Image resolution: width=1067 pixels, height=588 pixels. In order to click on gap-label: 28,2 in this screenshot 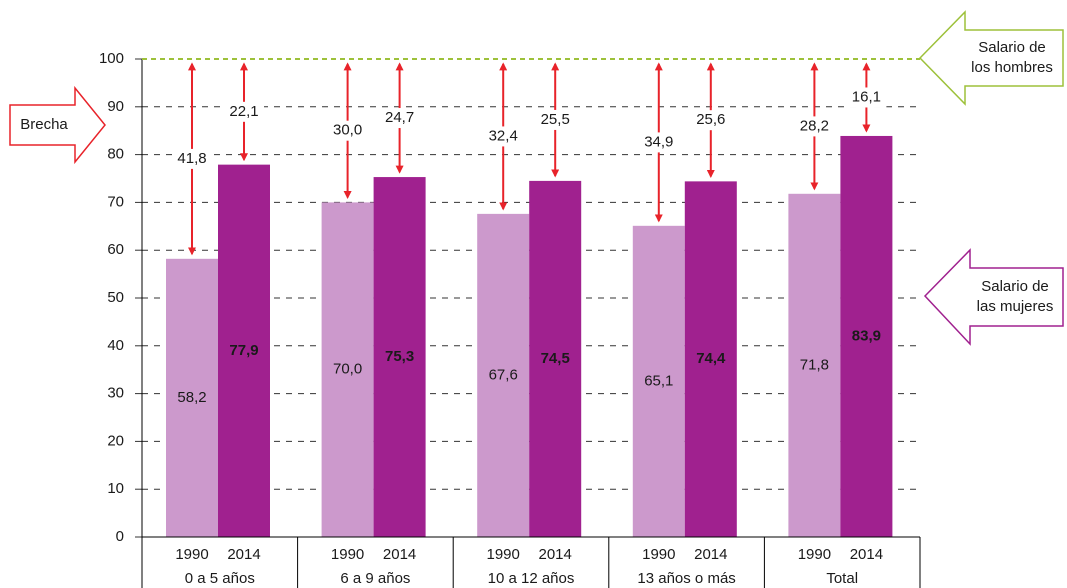, I will do `click(814, 125)`.